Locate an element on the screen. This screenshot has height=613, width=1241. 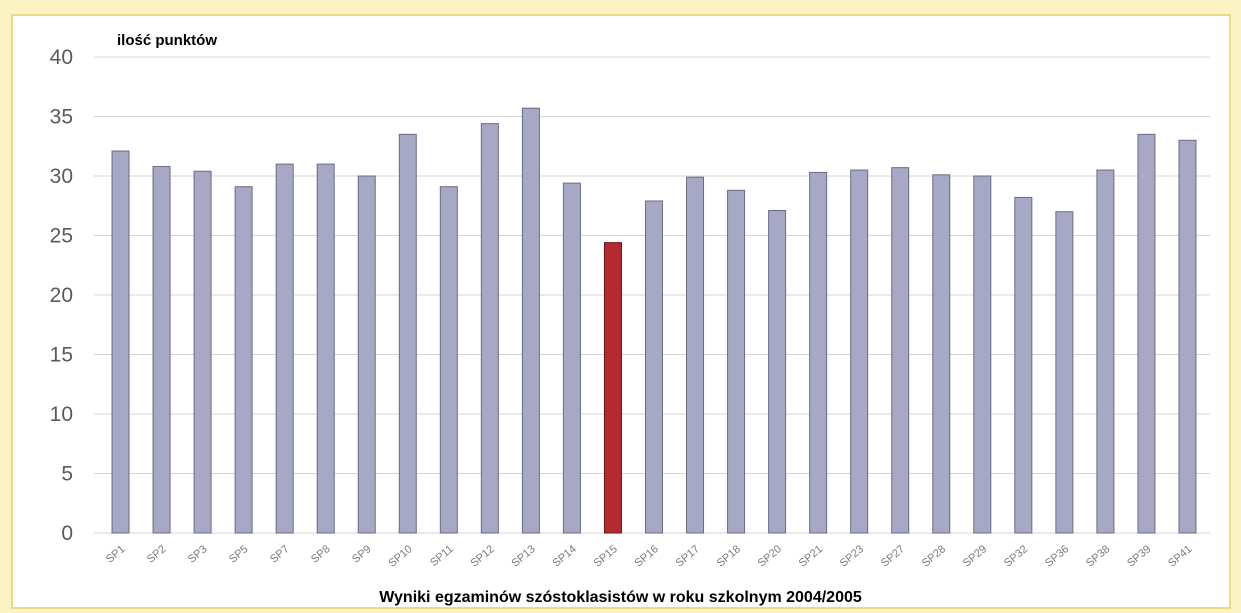
x-tick-label: SP15 is located at coordinates (606, 556).